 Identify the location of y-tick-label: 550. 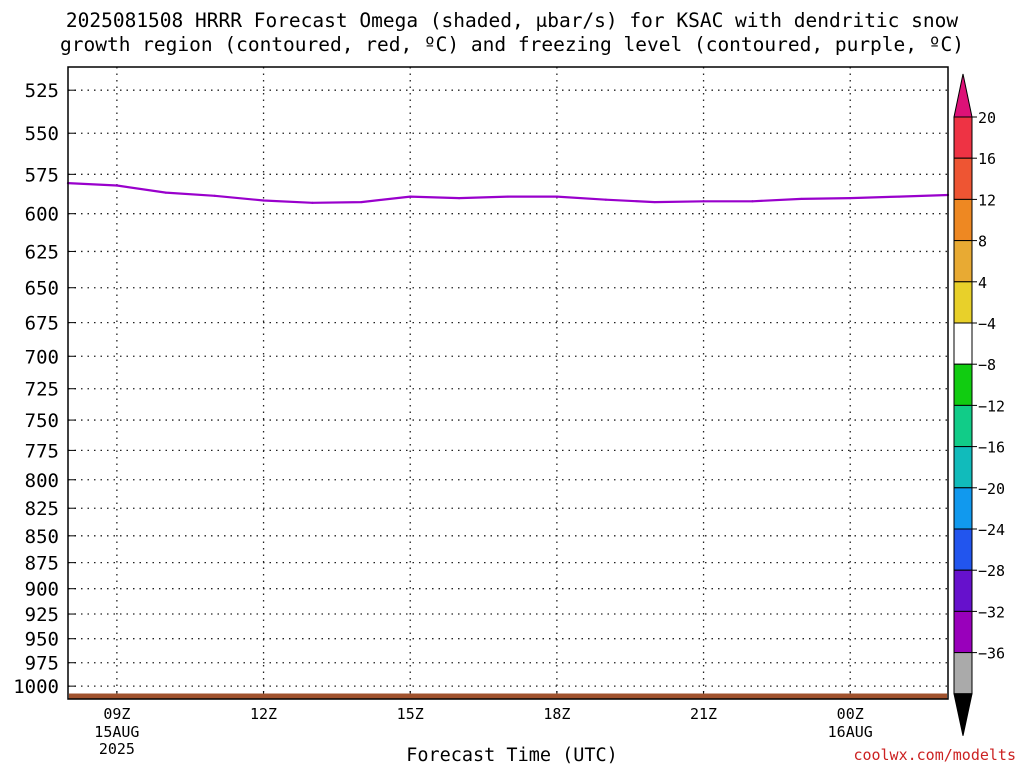
(42, 134).